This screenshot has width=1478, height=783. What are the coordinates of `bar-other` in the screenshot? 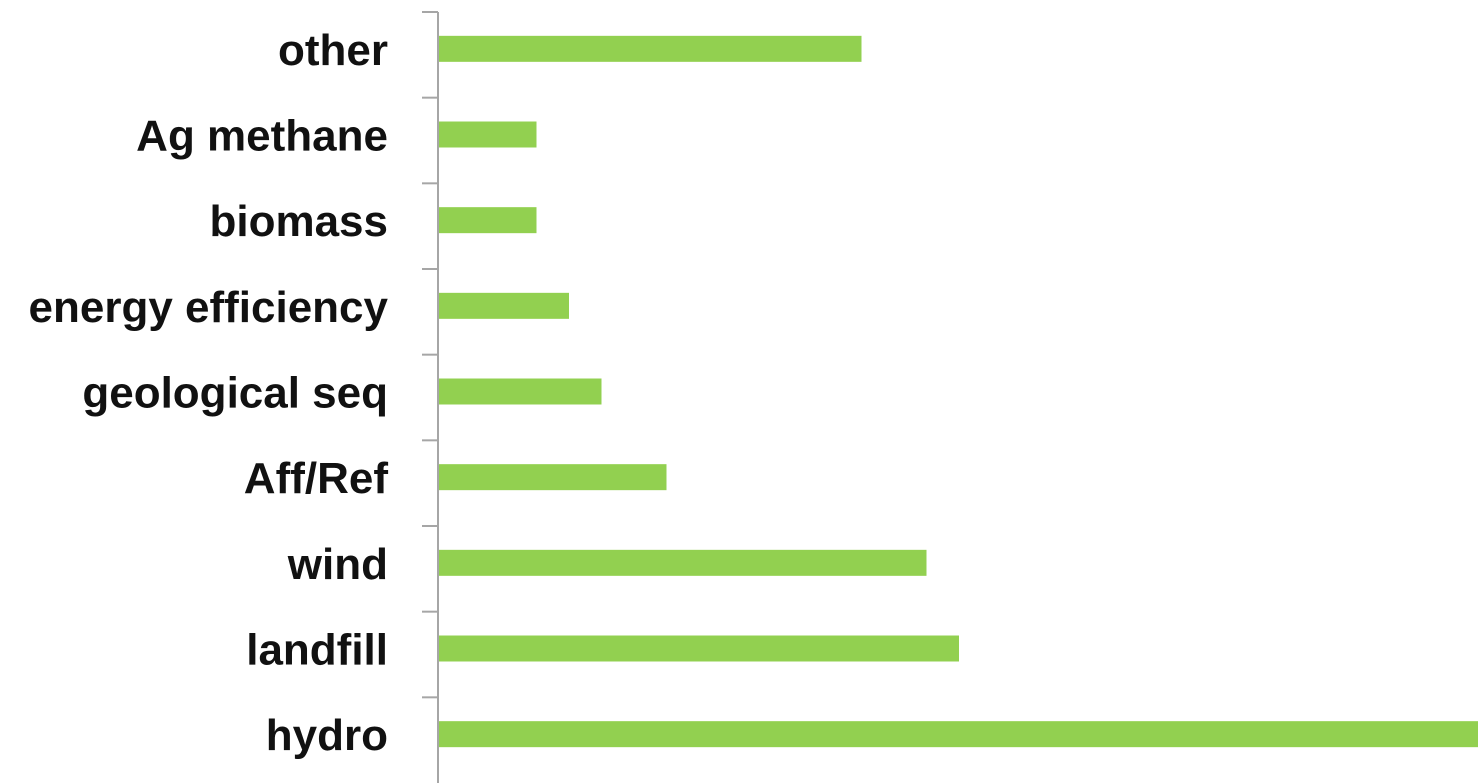 It's located at (650, 48).